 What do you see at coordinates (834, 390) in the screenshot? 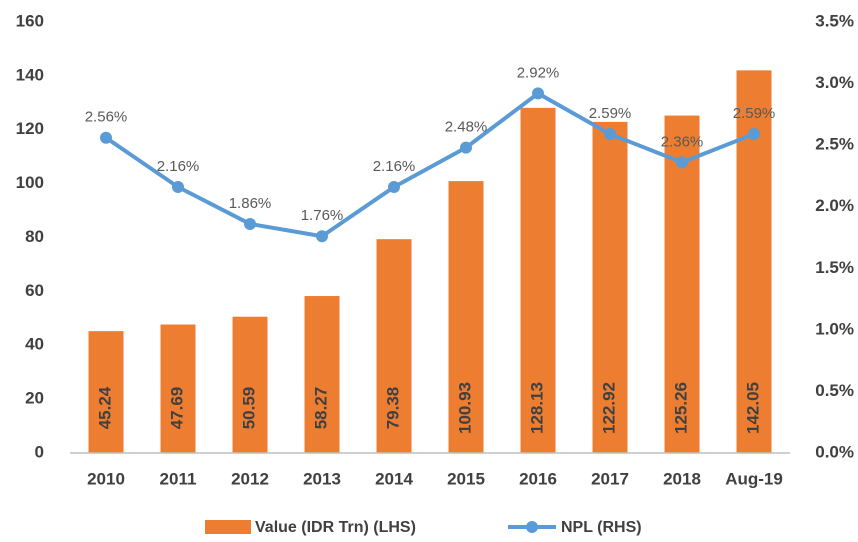
I see `y2-tick-label: 0.5%` at bounding box center [834, 390].